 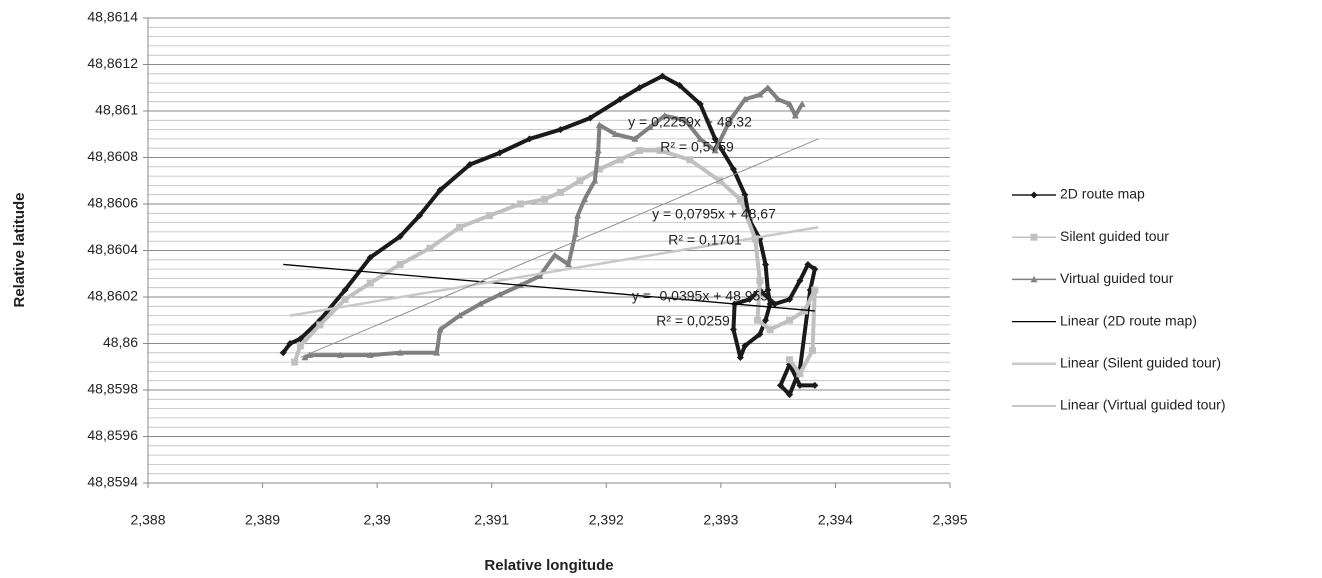 I want to click on x-axis-title: Relative longitude, so click(x=548, y=565).